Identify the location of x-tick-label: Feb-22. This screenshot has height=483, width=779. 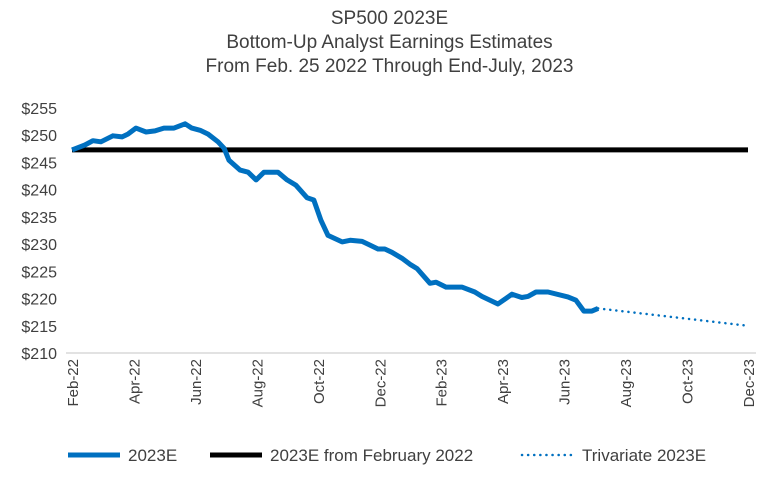
(73, 383).